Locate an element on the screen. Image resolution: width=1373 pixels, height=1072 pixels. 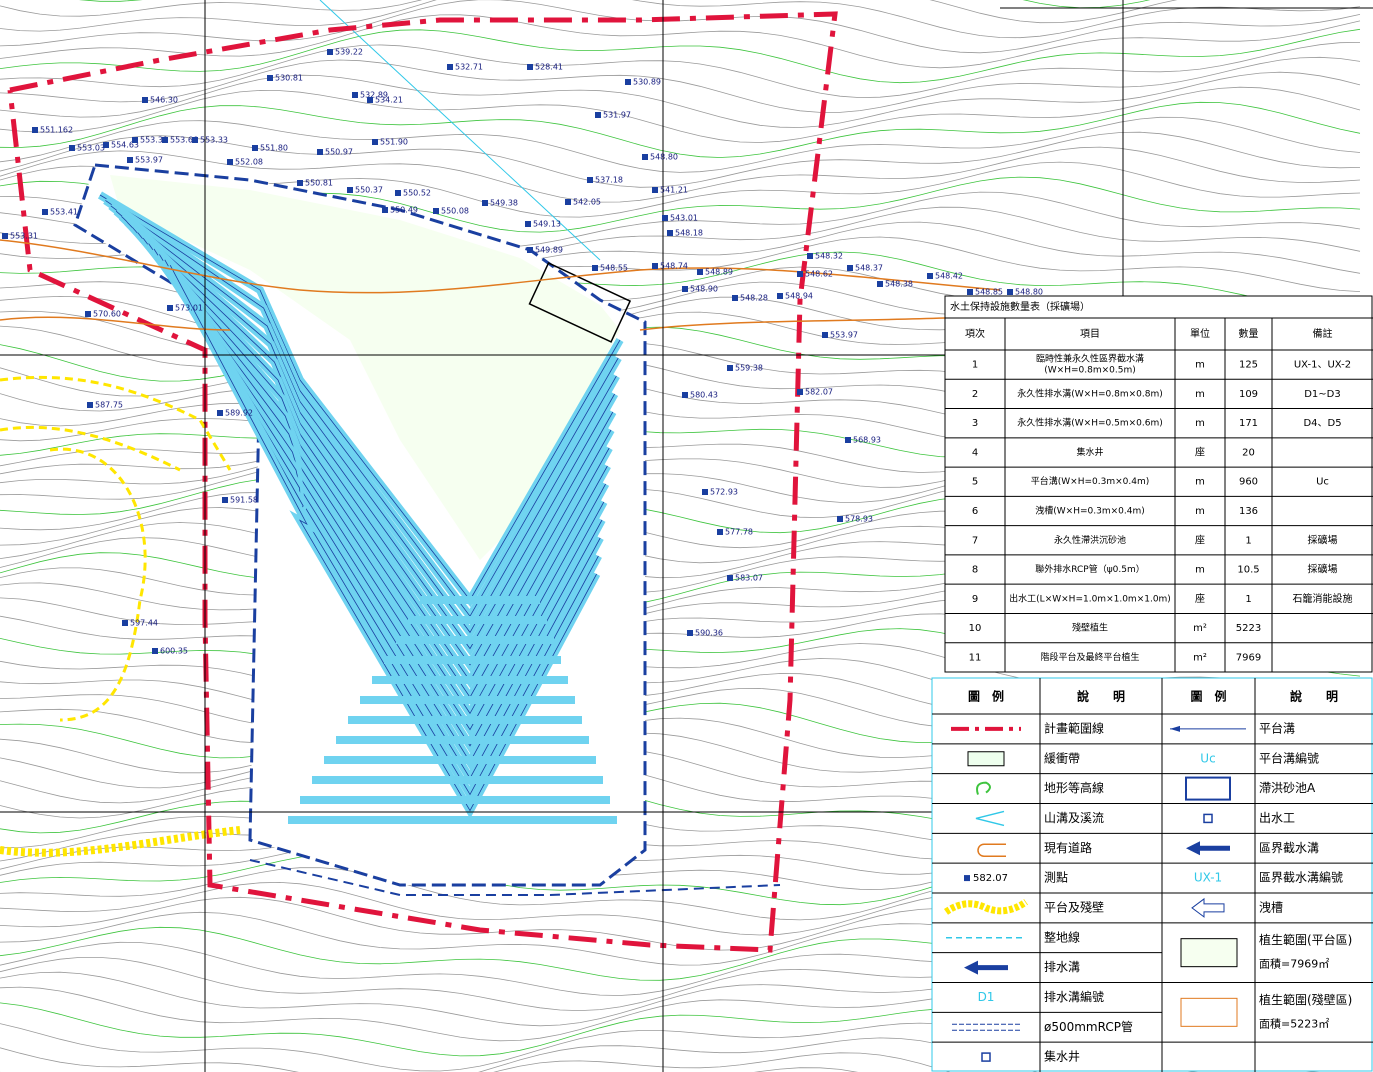
point-label: 587.75 is located at coordinates (109, 405).